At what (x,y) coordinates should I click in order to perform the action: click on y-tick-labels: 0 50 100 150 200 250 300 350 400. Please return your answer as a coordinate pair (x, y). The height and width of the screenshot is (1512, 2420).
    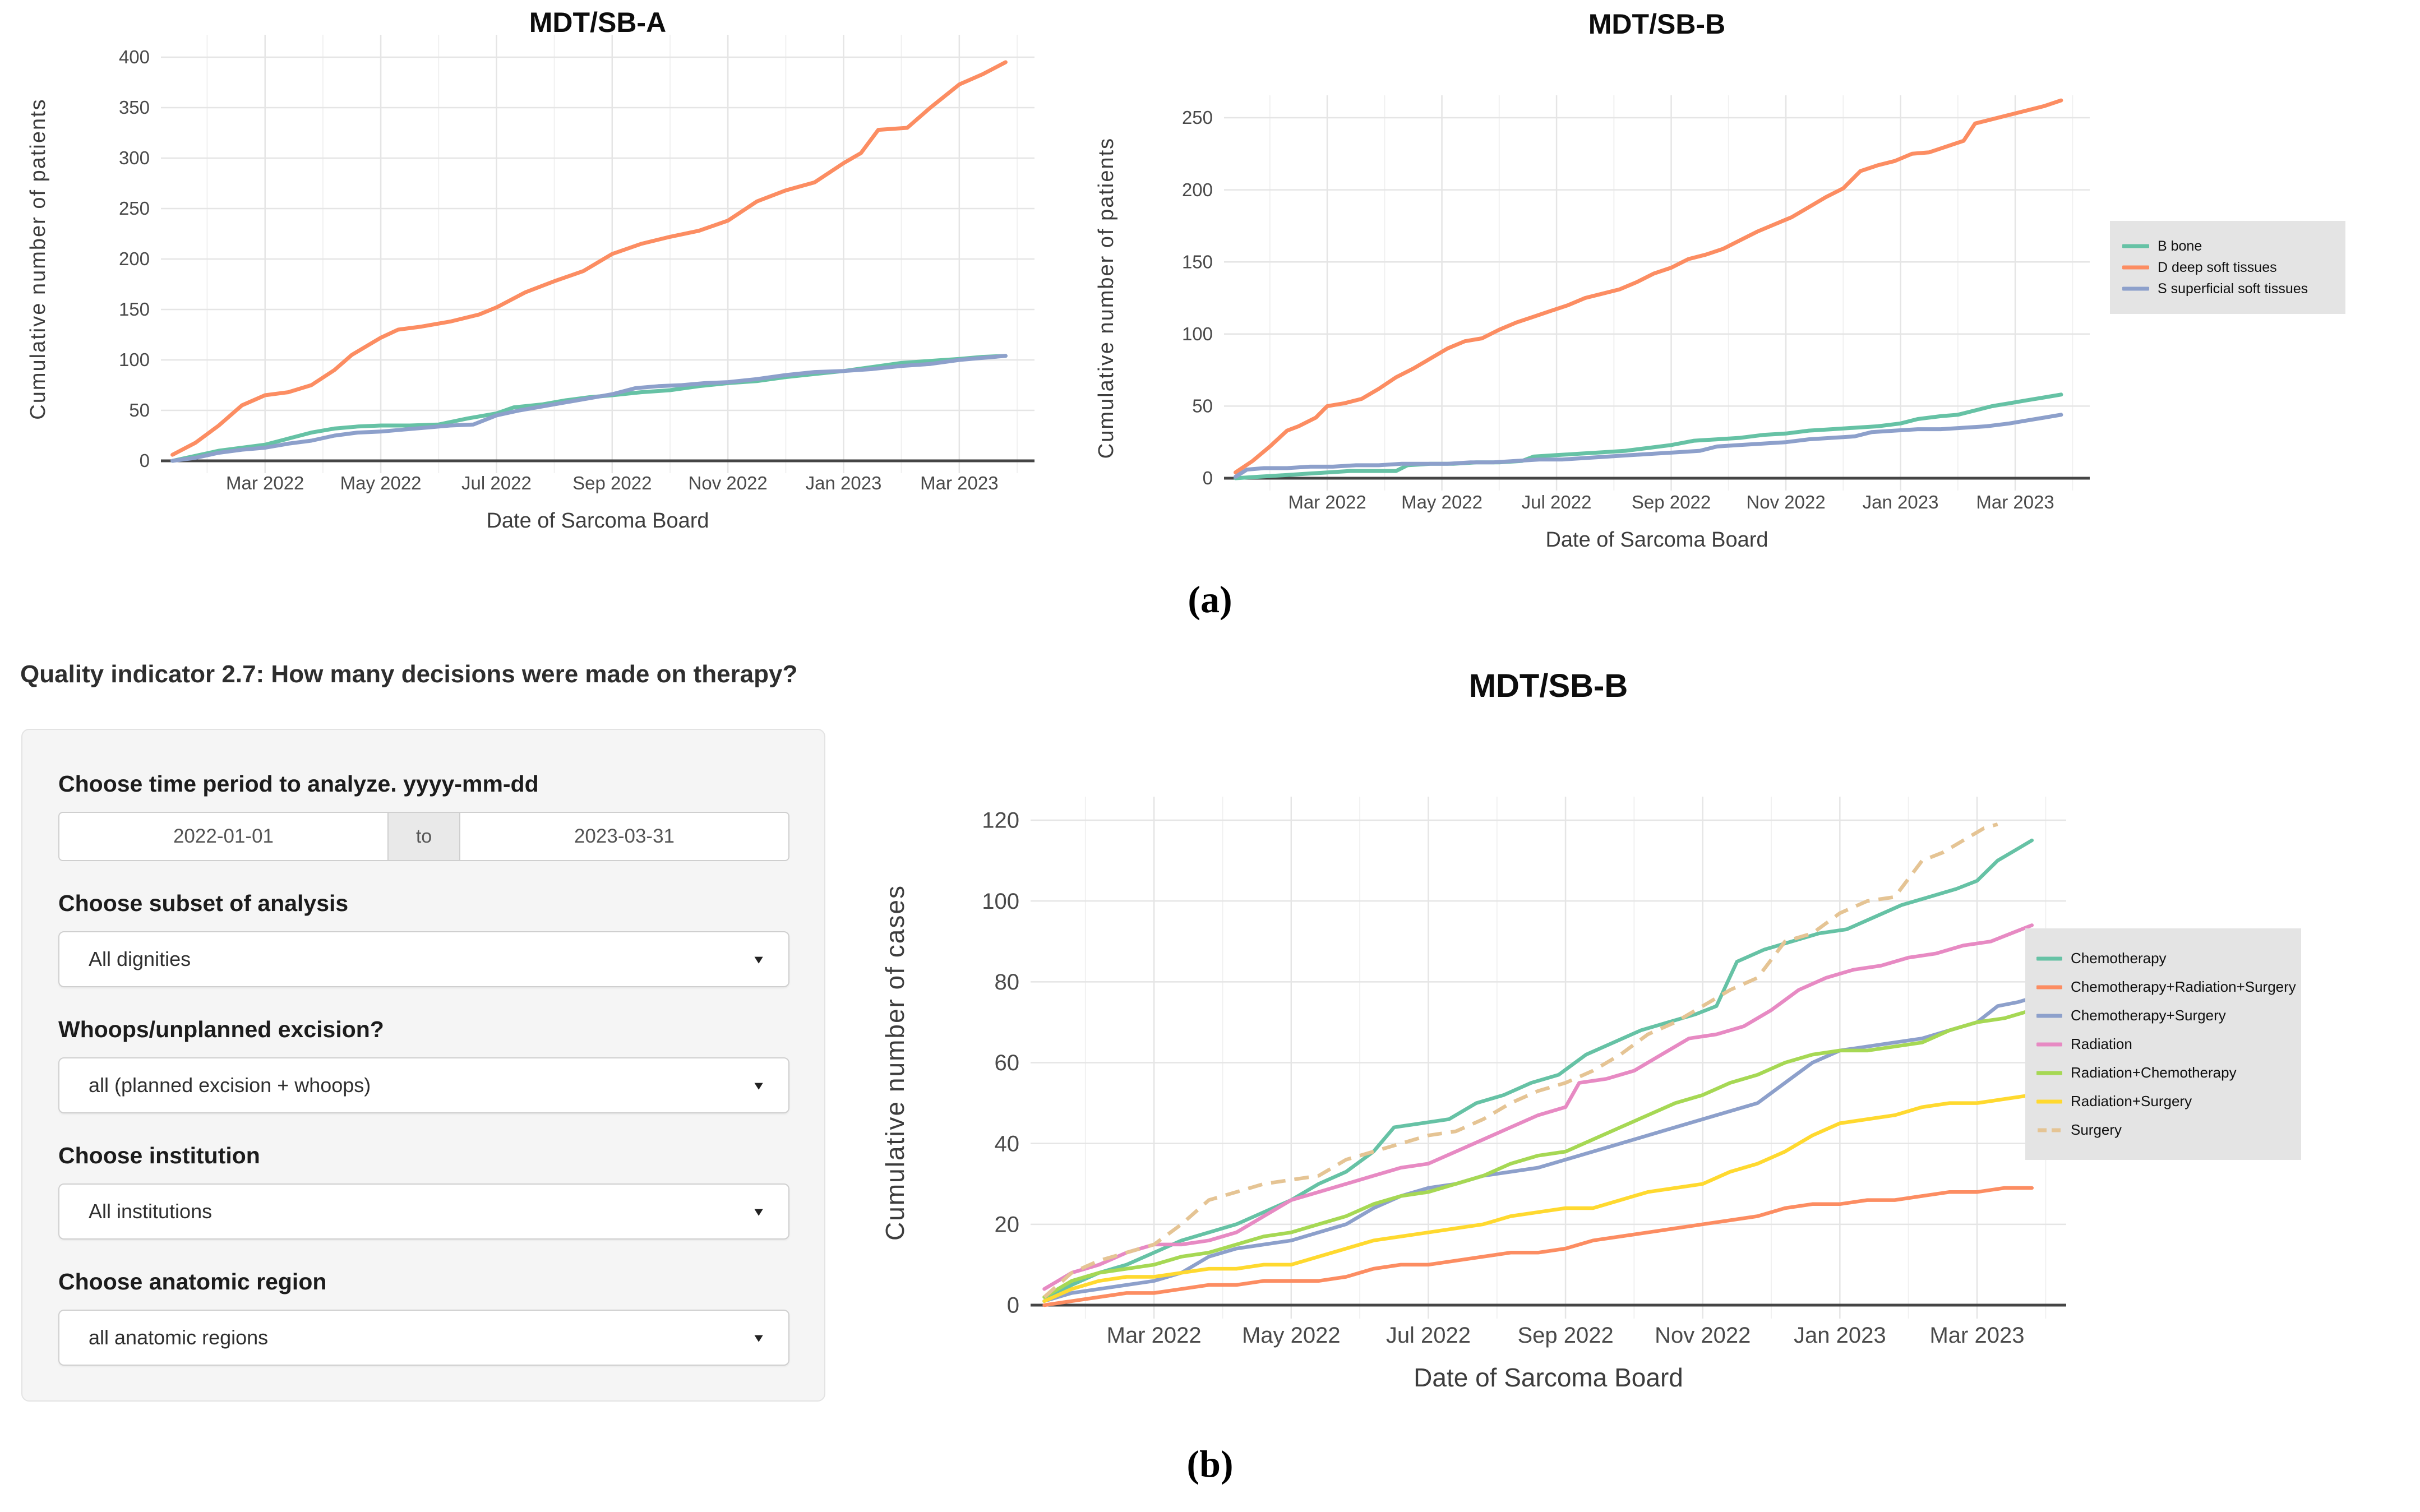
    Looking at the image, I should click on (135, 259).